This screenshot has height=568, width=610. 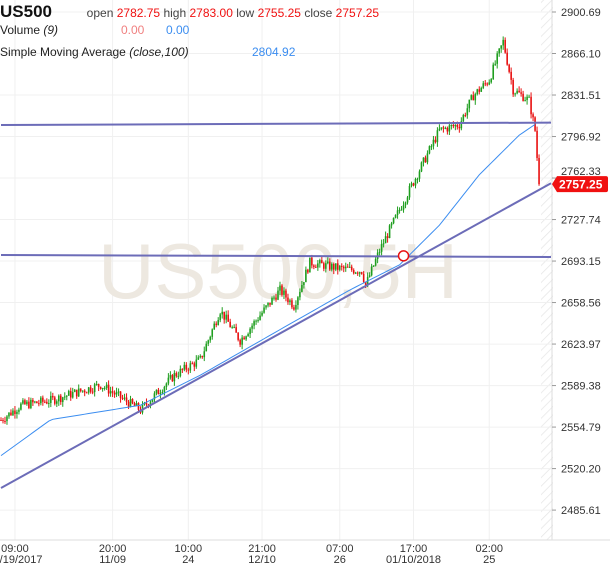 What do you see at coordinates (581, 13) in the screenshot?
I see `y-tick-label: 2900.69` at bounding box center [581, 13].